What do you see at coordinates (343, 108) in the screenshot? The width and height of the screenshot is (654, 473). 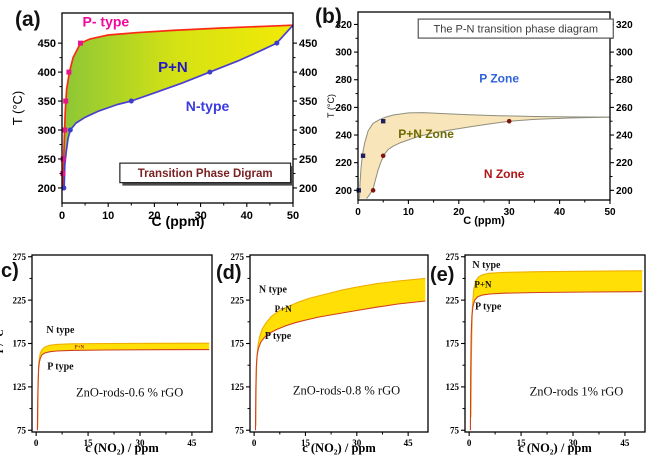 I see `y-tick-label: 260` at bounding box center [343, 108].